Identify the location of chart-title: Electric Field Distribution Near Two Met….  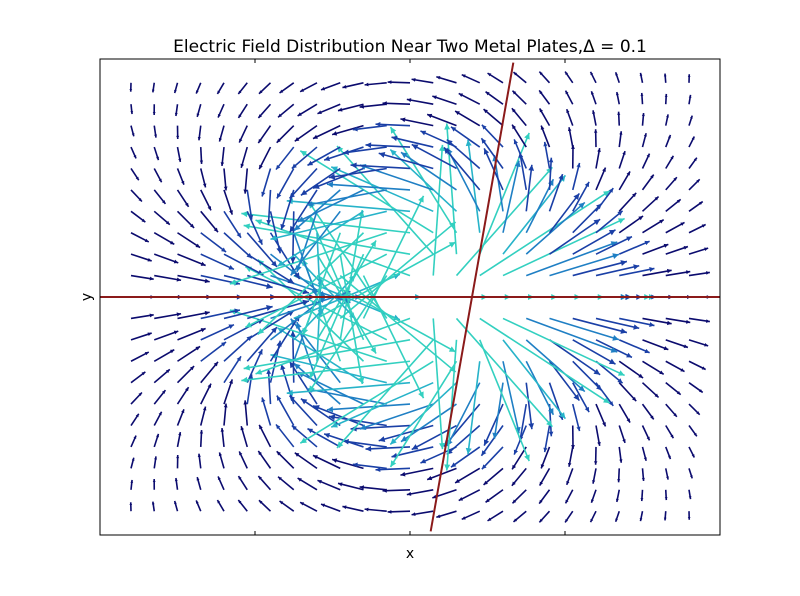
(410, 47).